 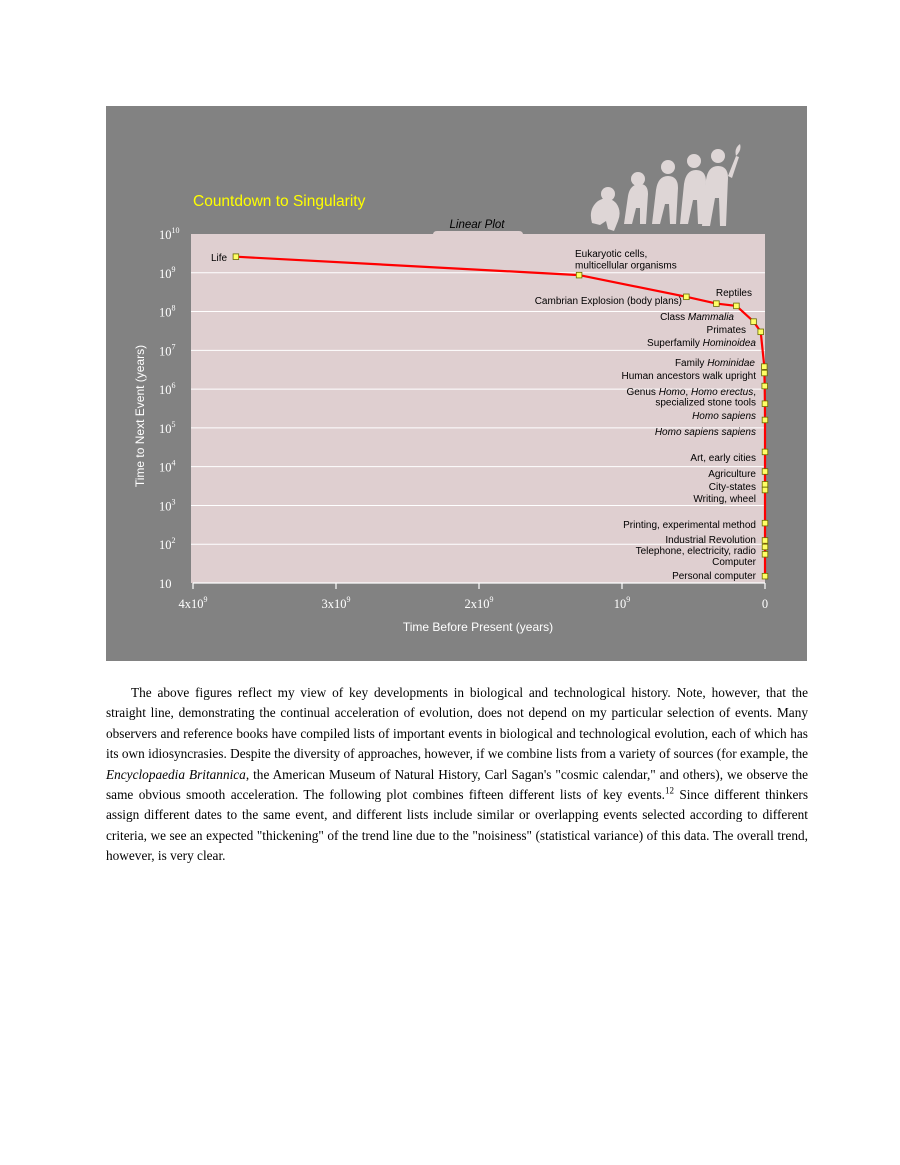 I want to click on y-tick-label: 10⁹, so click(x=167, y=273).